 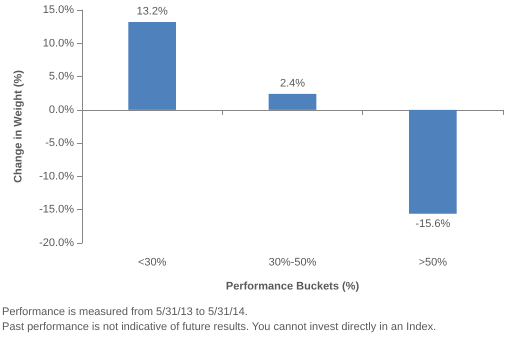 I want to click on text: Performance is measured from 5/31/13 to 5/31/14., so click(x=125, y=312).